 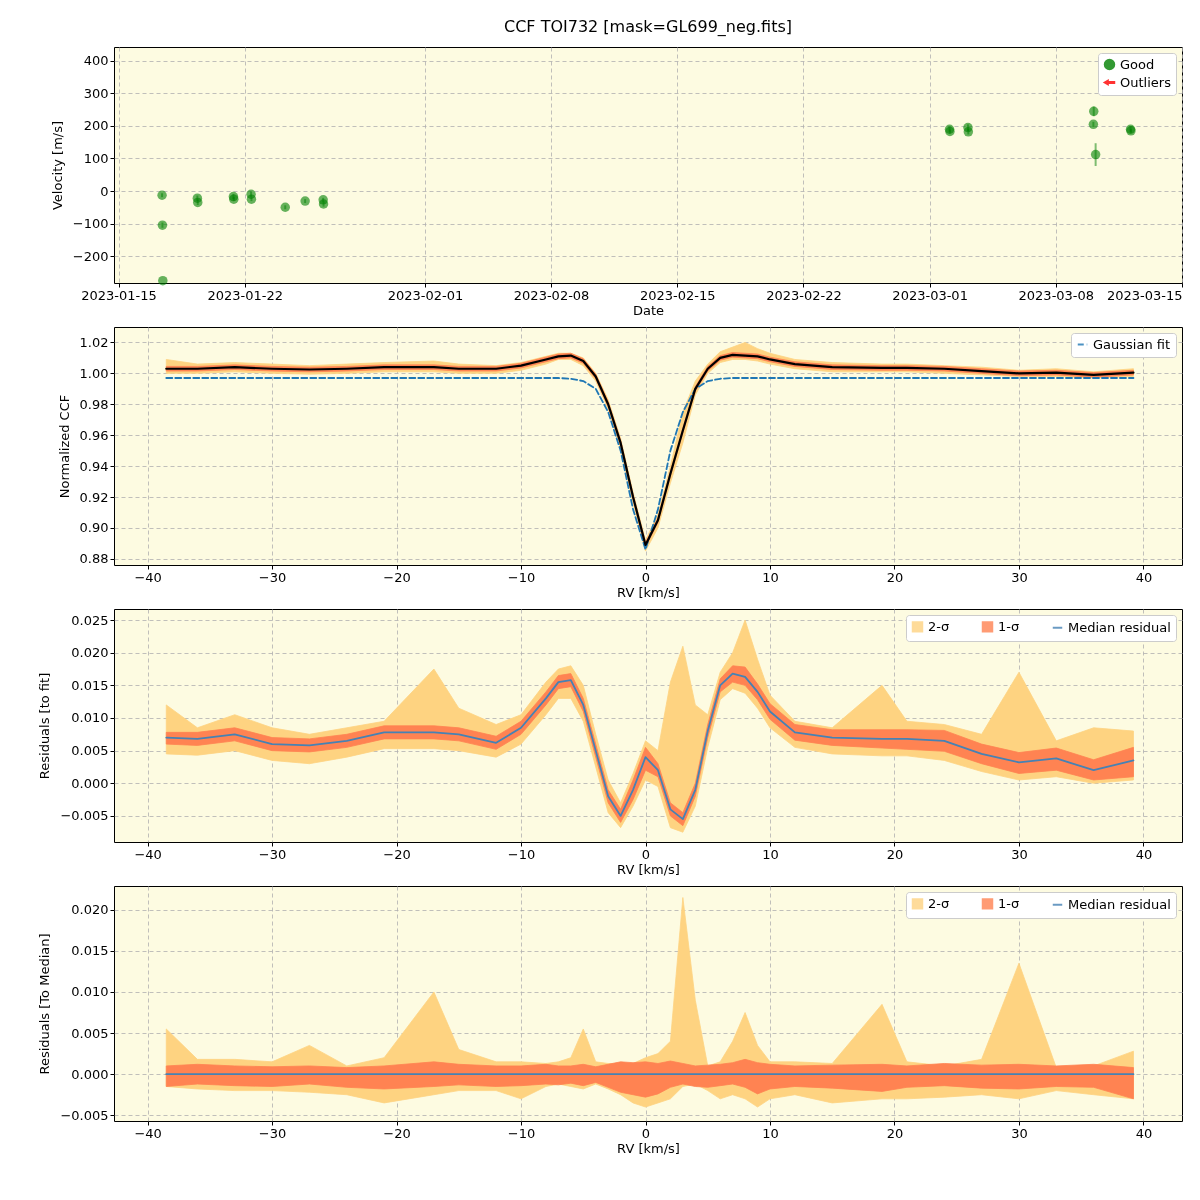 I want to click on x-tick-label: 2023-03-08, so click(x=1056, y=295).